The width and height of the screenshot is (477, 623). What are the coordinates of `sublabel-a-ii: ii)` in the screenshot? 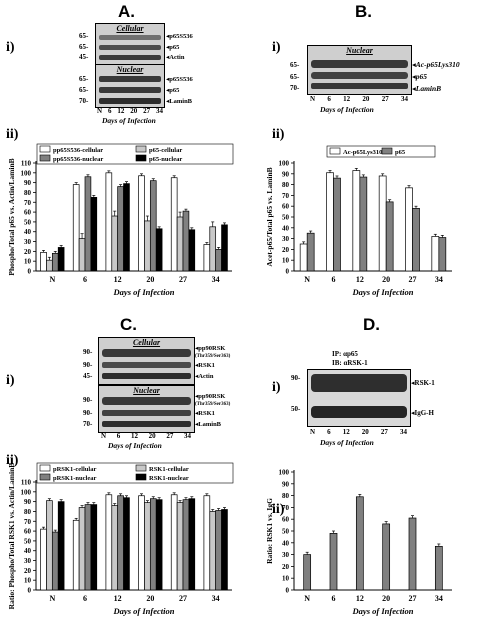 It's located at (12, 134).